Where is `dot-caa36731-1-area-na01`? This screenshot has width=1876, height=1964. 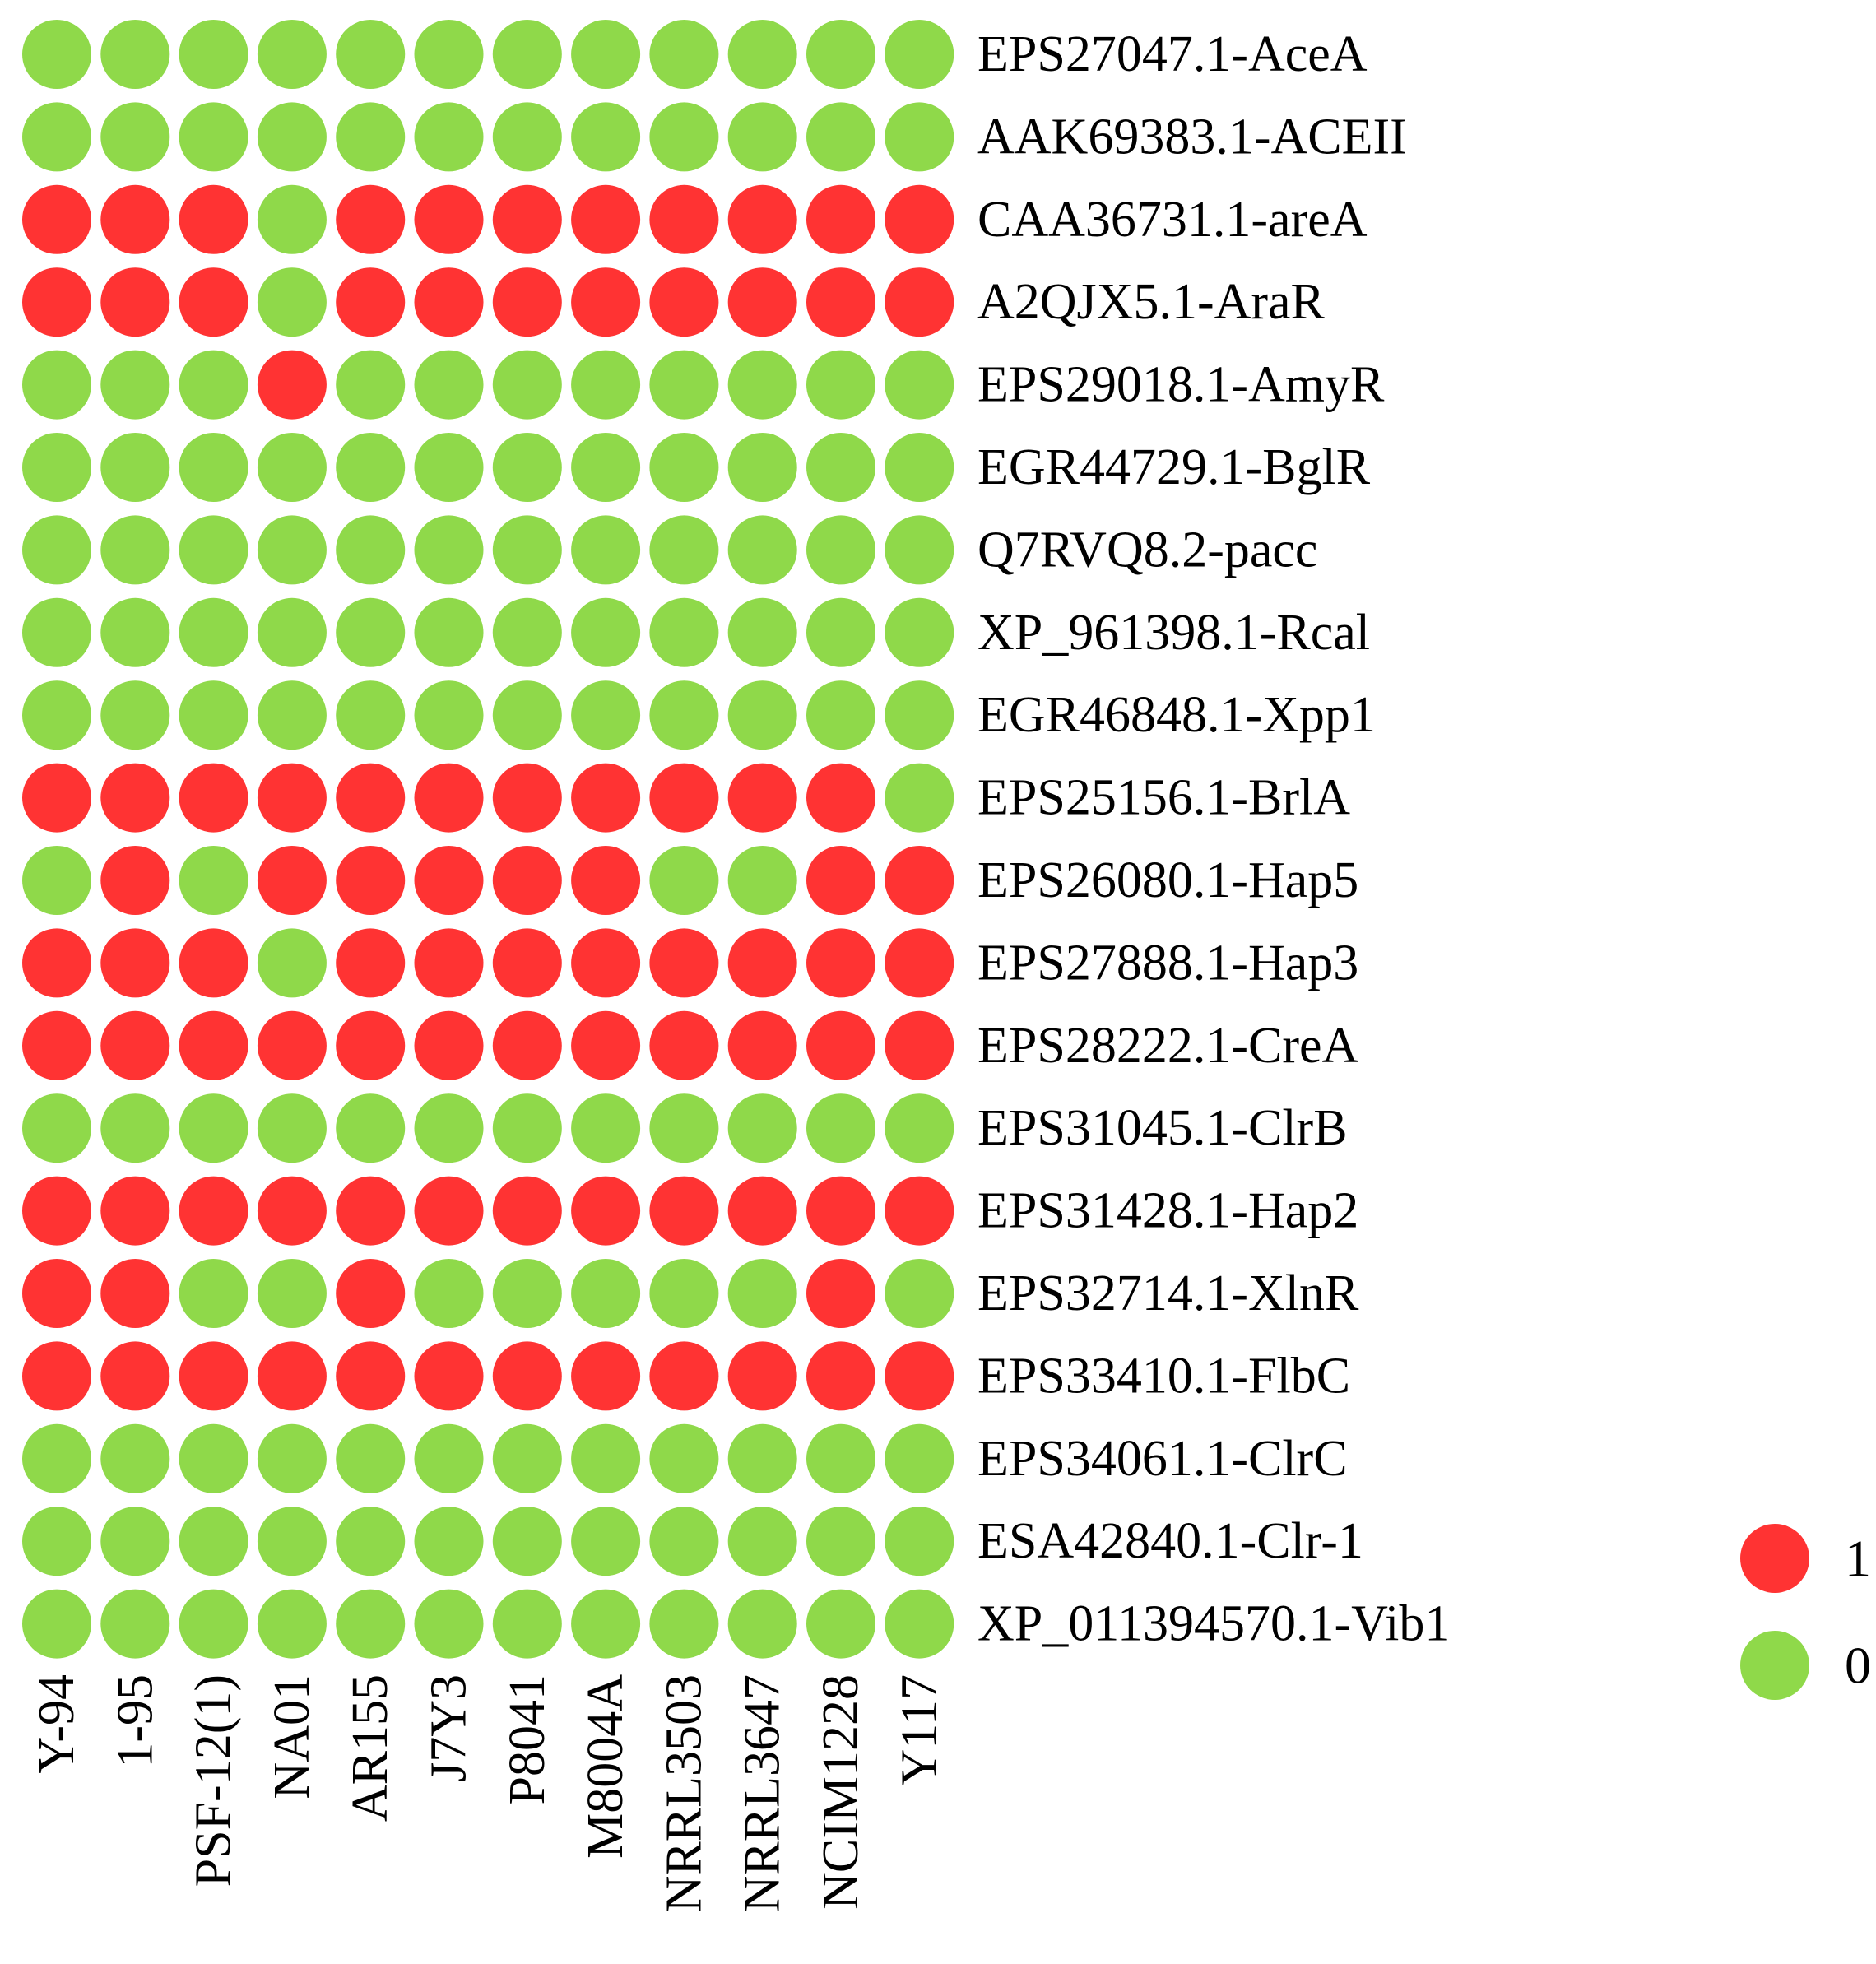
dot-caa36731-1-area-na01 is located at coordinates (292, 219).